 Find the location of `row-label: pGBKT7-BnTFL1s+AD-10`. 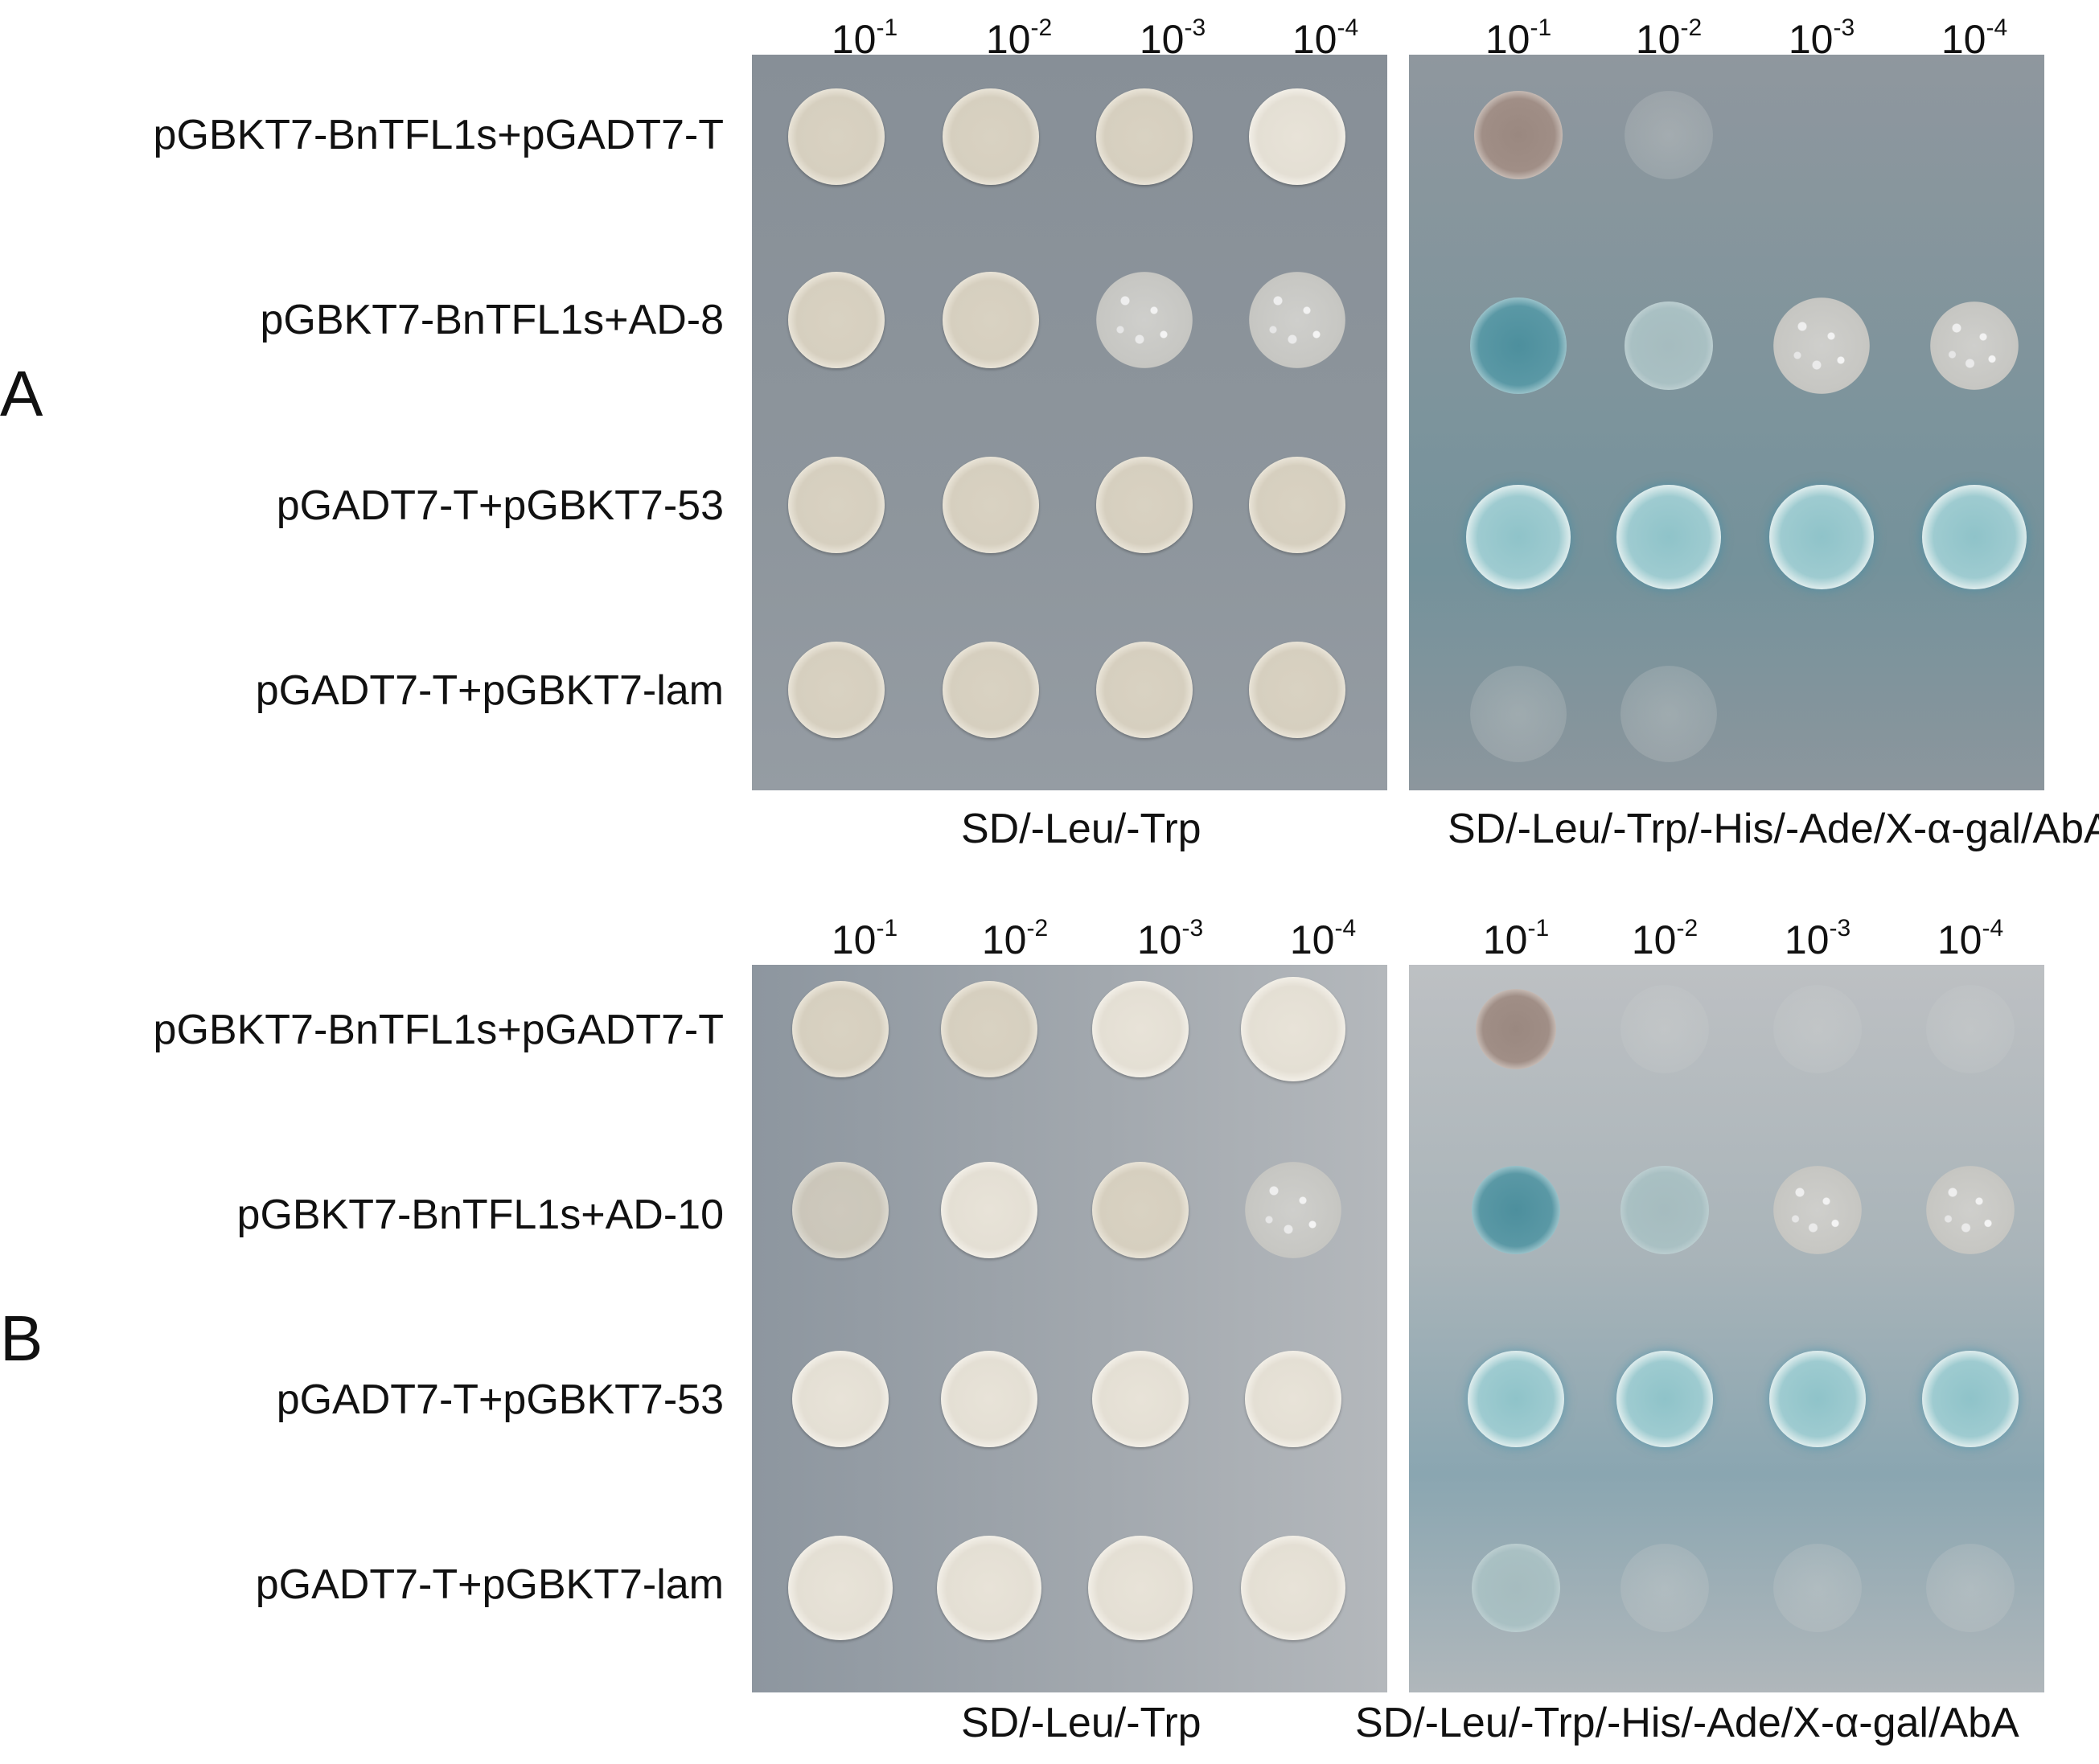

row-label: pGBKT7-BnTFL1s+AD-10 is located at coordinates (480, 1215).